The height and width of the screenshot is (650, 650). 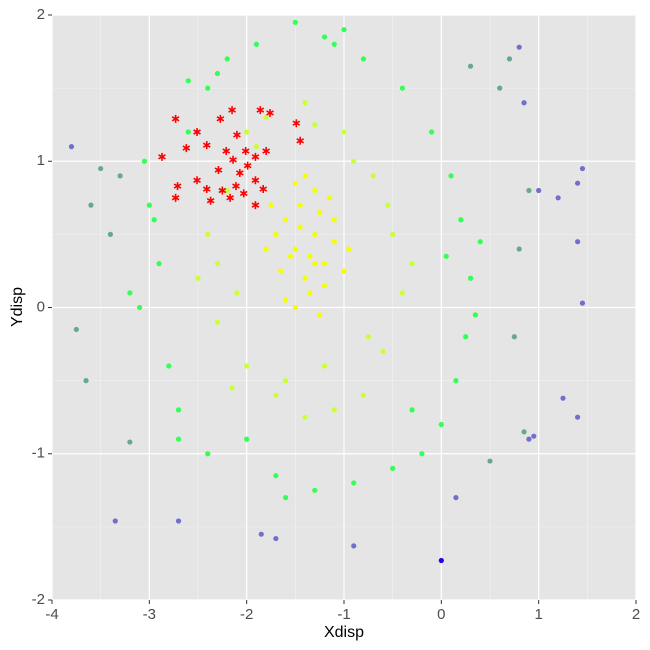 What do you see at coordinates (538, 614) in the screenshot?
I see `x-tick-label: 1` at bounding box center [538, 614].